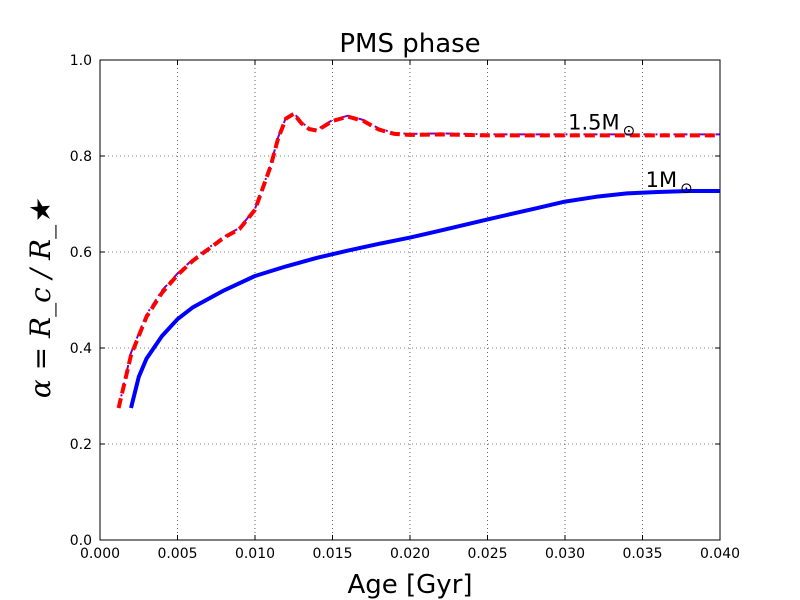 Image resolution: width=800 pixels, height=600 pixels. Describe the element at coordinates (630, 153) in the screenshot. I see `annotations: 1.5M ⊙1M ⊙` at that location.